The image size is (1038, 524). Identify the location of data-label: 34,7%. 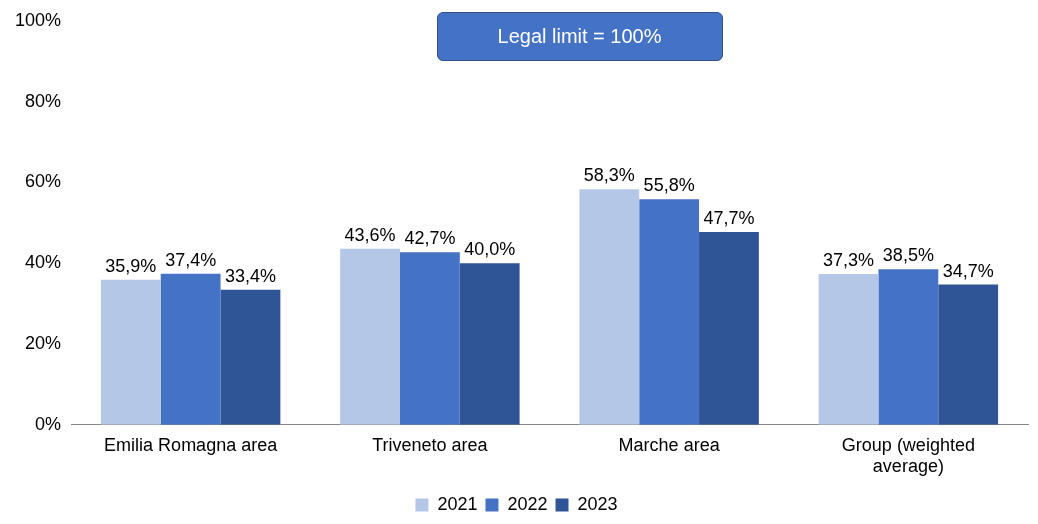
(968, 270).